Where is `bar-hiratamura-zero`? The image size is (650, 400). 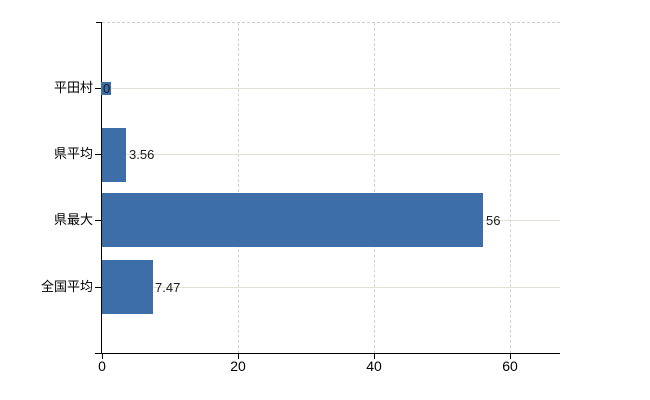 bar-hiratamura-zero is located at coordinates (106, 88).